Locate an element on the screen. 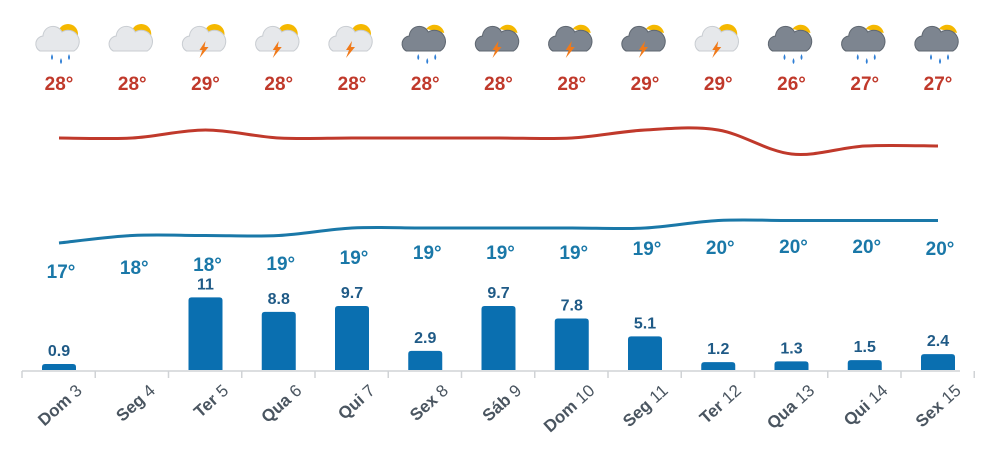 Image resolution: width=982 pixels, height=461 pixels. precip-label: 7.8 is located at coordinates (572, 306).